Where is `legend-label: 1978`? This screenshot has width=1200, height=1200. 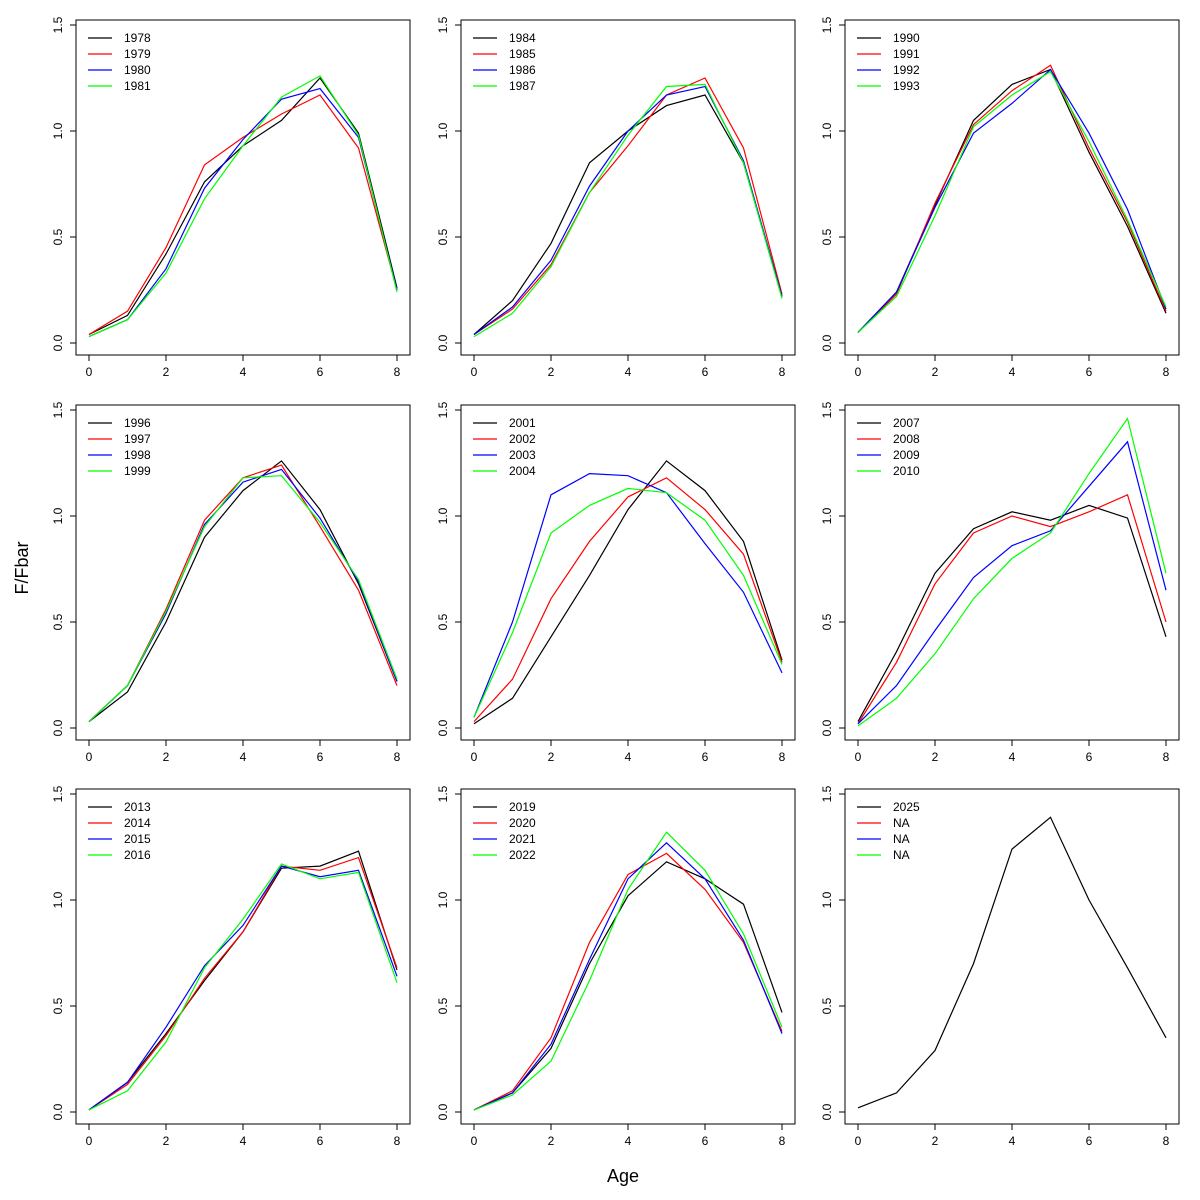 legend-label: 1978 is located at coordinates (137, 38).